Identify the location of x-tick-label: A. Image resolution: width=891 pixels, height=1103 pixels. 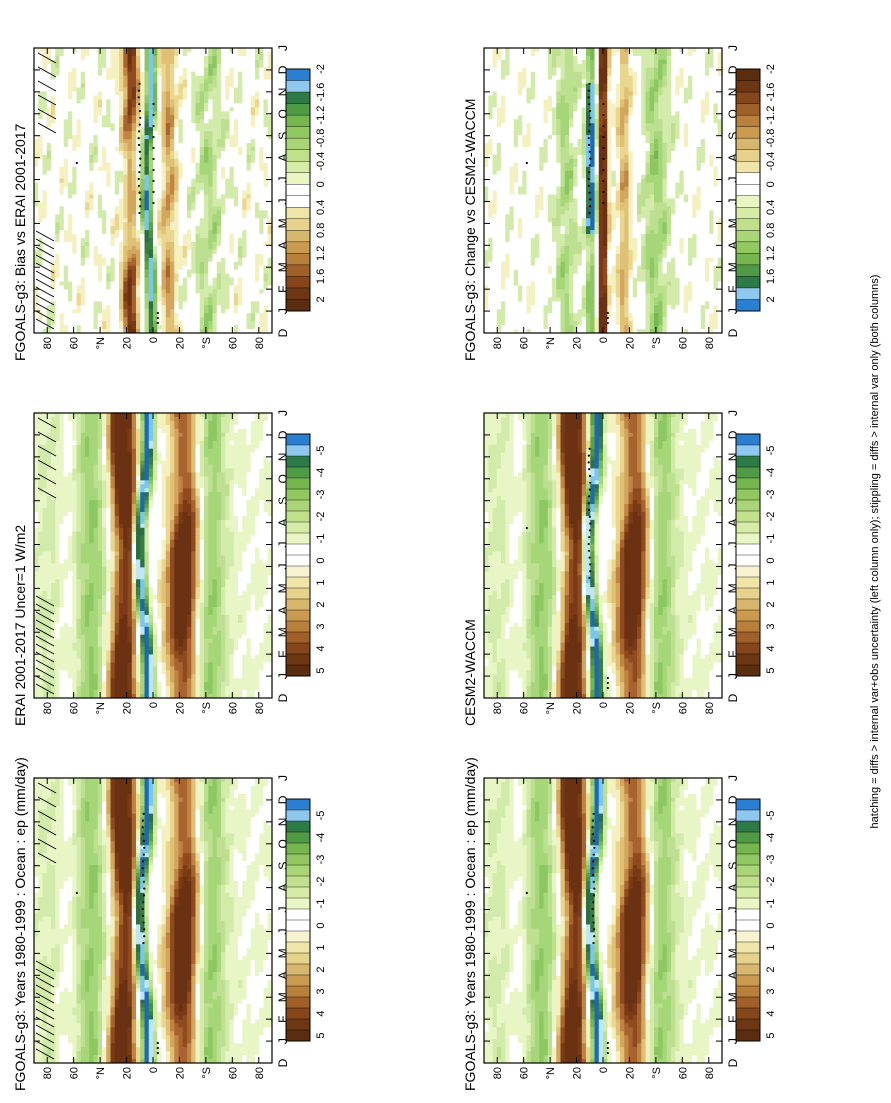
(283, 975).